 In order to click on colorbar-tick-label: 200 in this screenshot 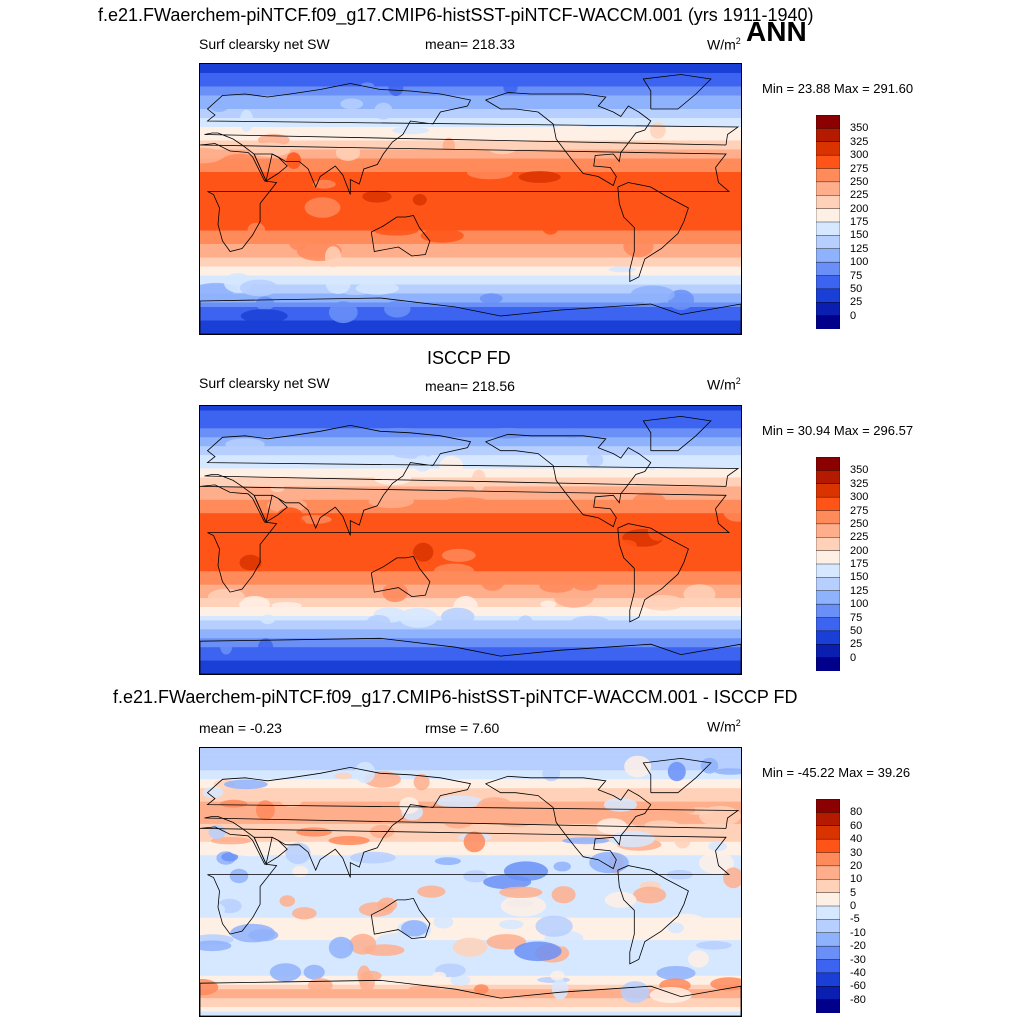, I will do `click(859, 208)`.